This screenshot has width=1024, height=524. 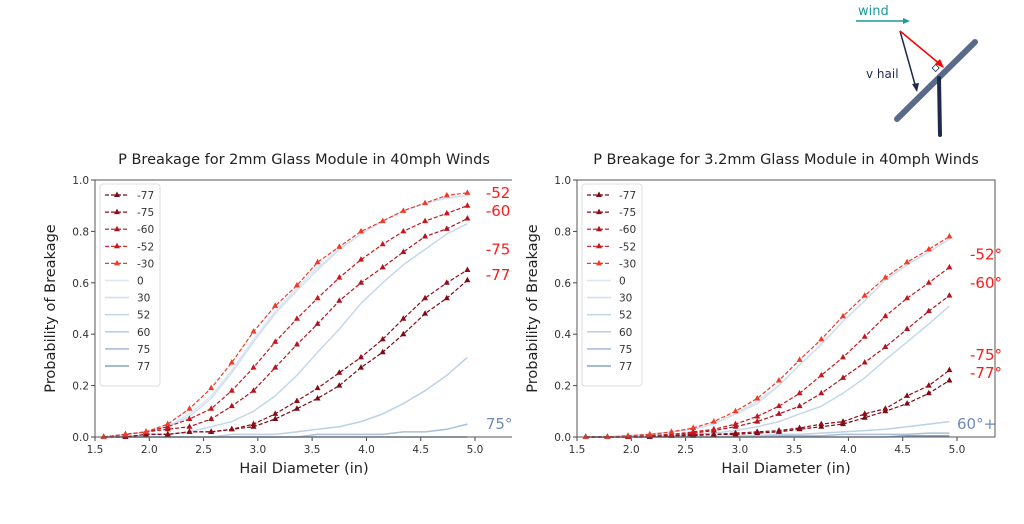 I want to click on legend-item--75: -75, so click(x=611, y=213).